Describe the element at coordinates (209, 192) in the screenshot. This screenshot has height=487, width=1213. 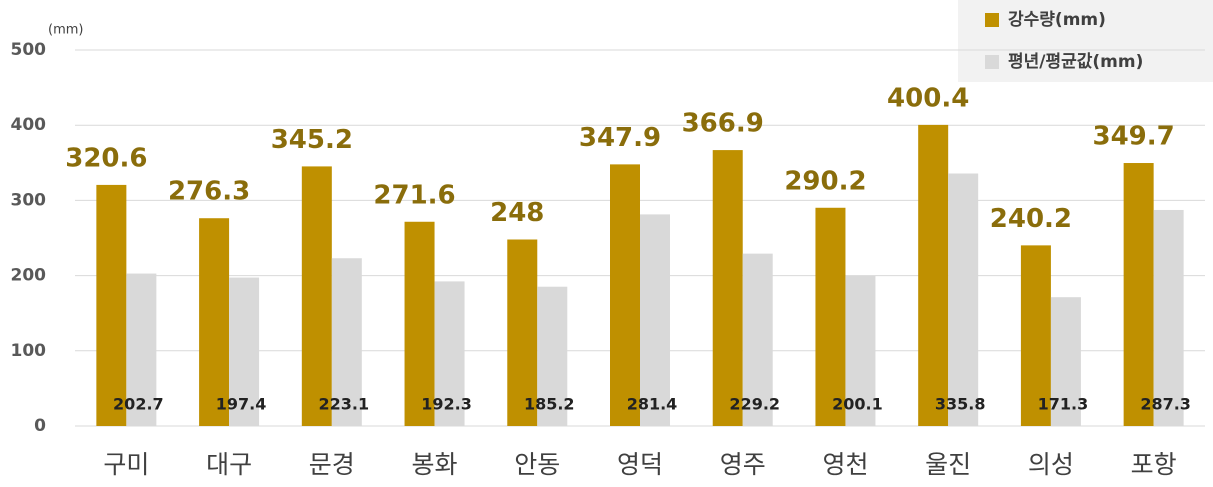
I see `value-label: 276.3` at that location.